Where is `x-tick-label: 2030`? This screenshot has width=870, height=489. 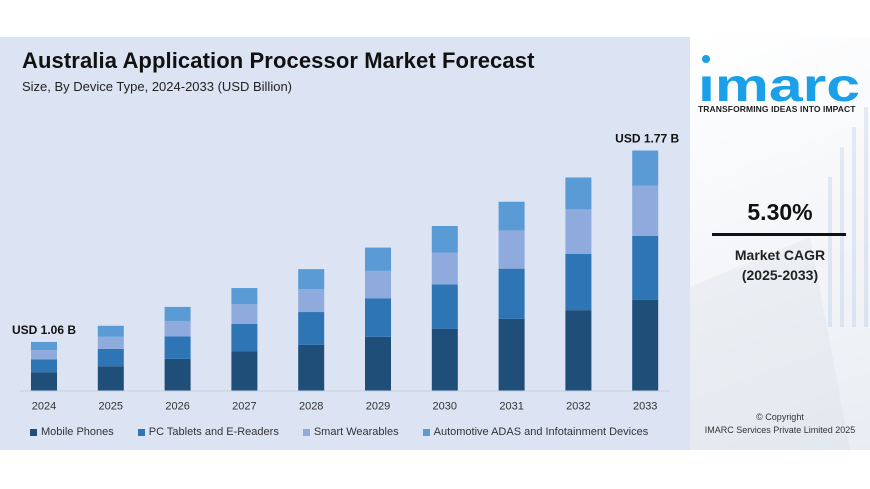 x-tick-label: 2030 is located at coordinates (445, 407).